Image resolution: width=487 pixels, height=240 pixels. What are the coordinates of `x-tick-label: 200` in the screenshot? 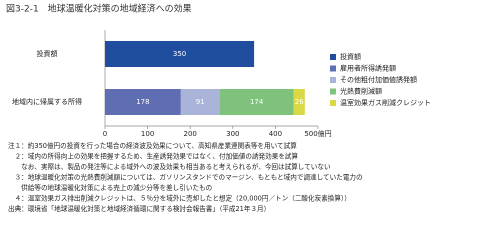 It's located at (190, 134).